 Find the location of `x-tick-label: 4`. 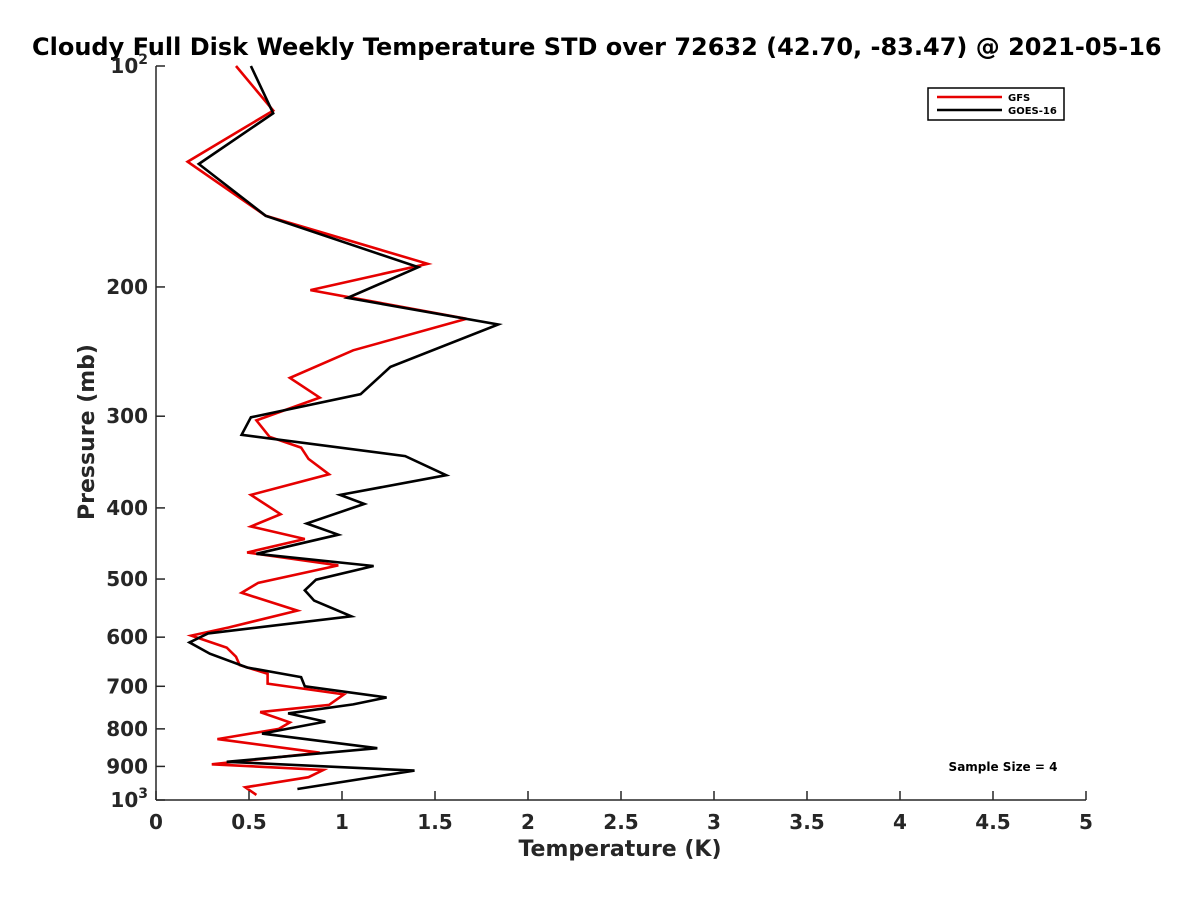

x-tick-label: 4 is located at coordinates (900, 822).